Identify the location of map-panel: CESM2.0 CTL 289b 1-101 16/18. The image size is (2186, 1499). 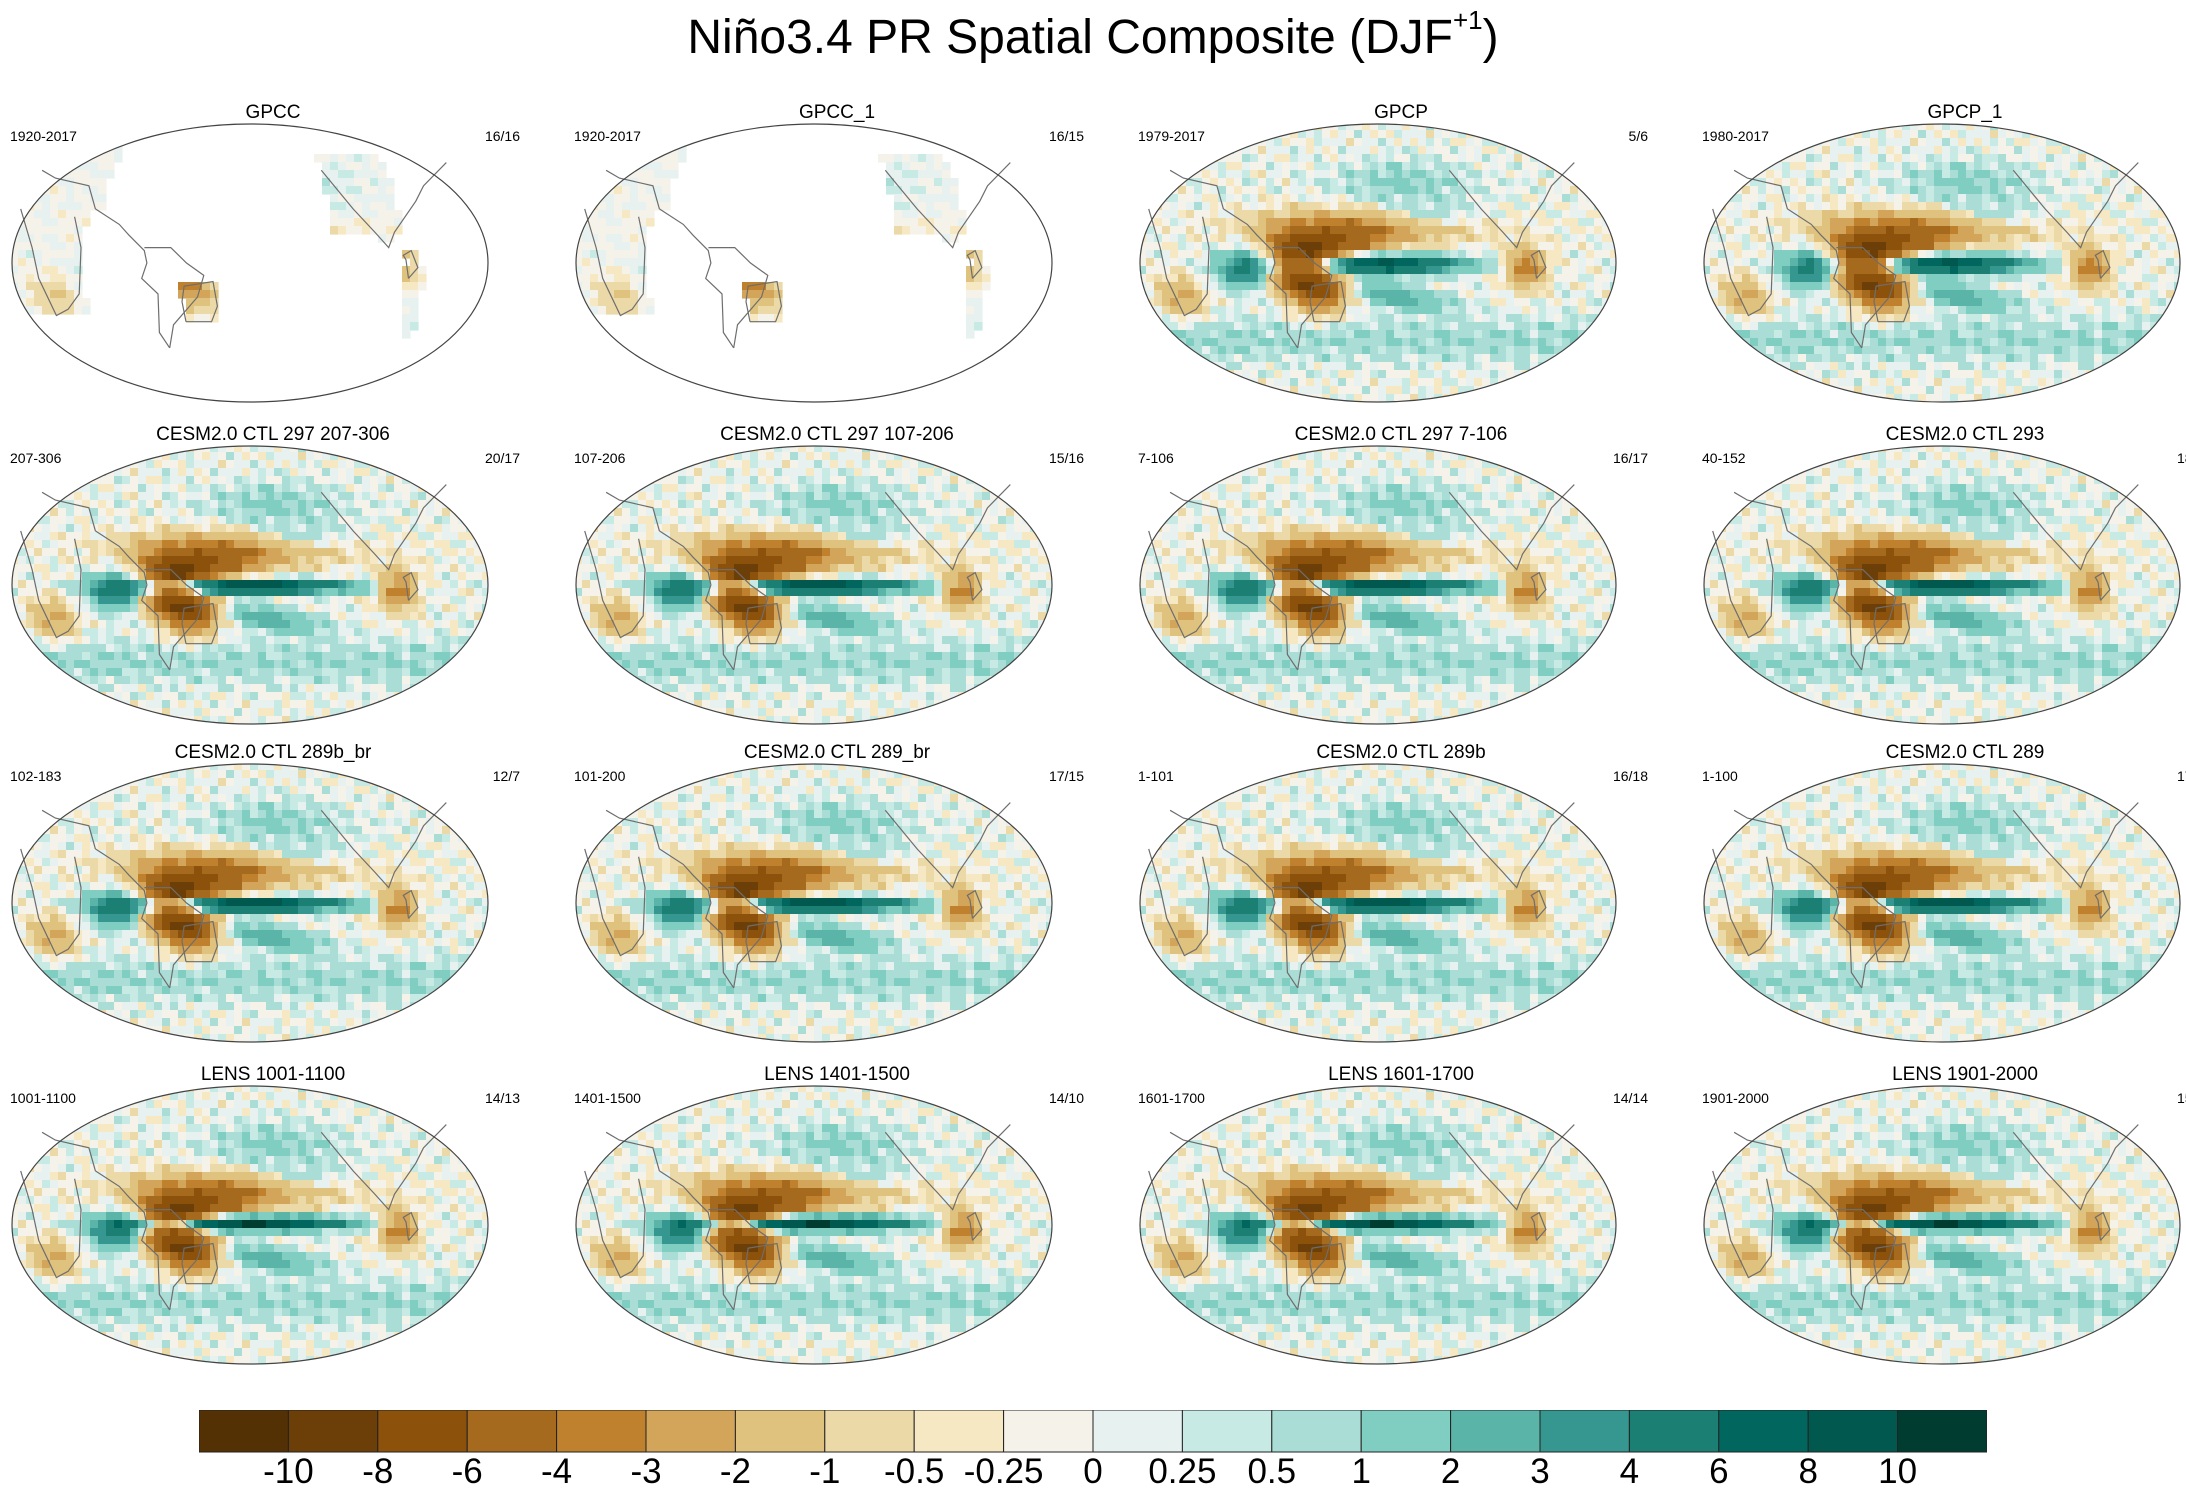
(1401, 905).